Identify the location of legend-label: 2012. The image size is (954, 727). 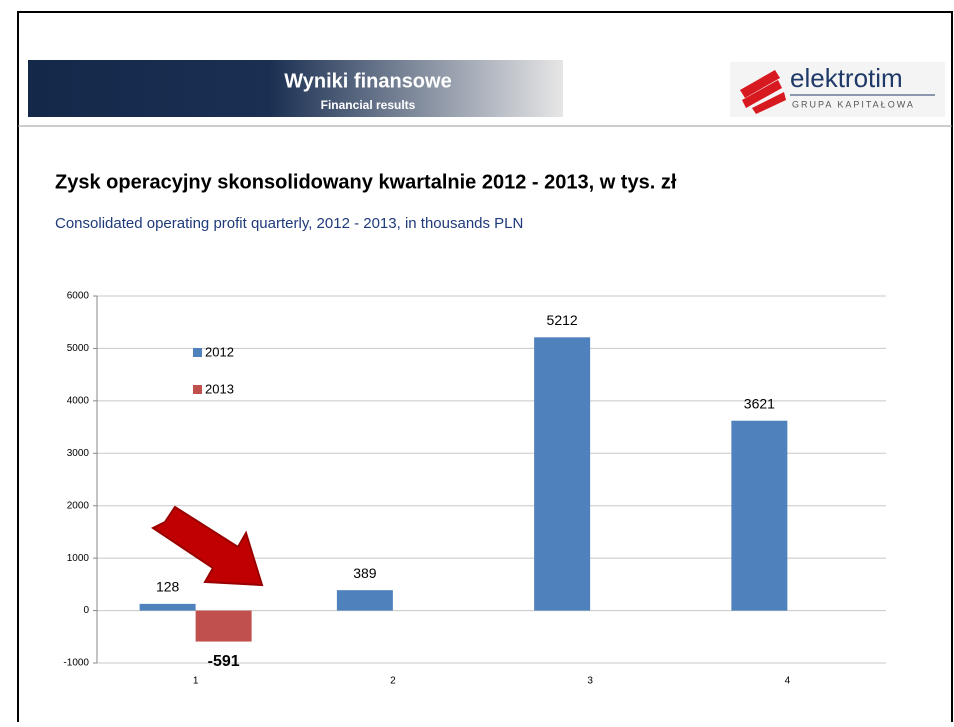
(219, 351).